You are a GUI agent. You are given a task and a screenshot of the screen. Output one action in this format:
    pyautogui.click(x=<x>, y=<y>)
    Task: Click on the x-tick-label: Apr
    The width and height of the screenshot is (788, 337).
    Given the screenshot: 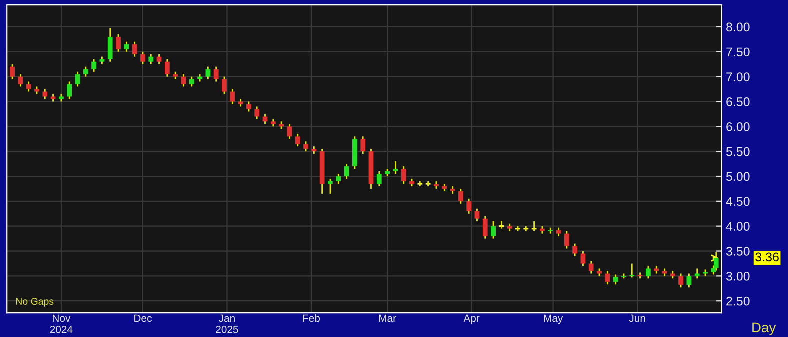 What is the action you would take?
    pyautogui.click(x=472, y=319)
    